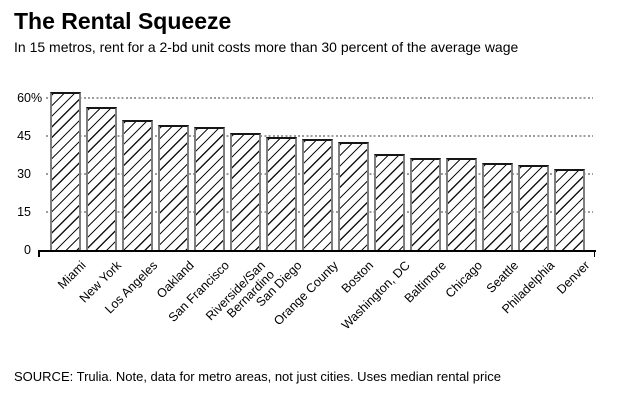 The width and height of the screenshot is (630, 400). I want to click on chart-title: The Rental Squeeze, so click(123, 21).